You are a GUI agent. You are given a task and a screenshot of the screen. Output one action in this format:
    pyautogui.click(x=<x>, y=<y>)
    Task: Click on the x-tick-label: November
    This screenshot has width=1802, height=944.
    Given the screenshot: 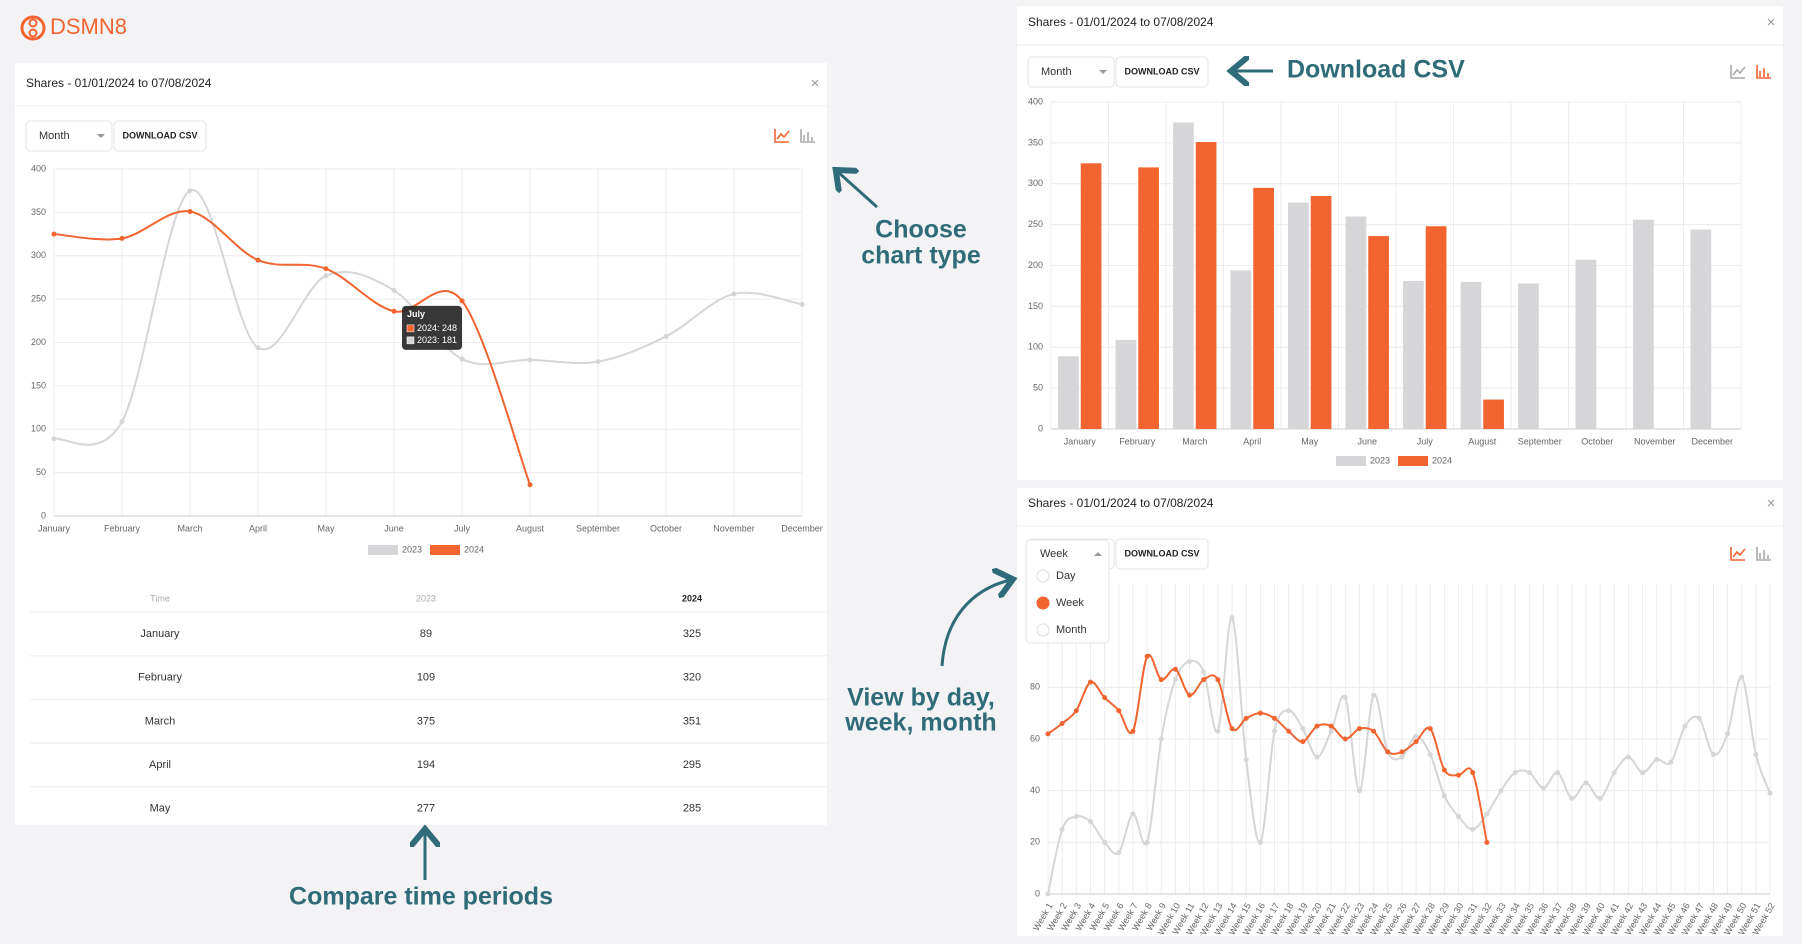 What is the action you would take?
    pyautogui.click(x=734, y=528)
    